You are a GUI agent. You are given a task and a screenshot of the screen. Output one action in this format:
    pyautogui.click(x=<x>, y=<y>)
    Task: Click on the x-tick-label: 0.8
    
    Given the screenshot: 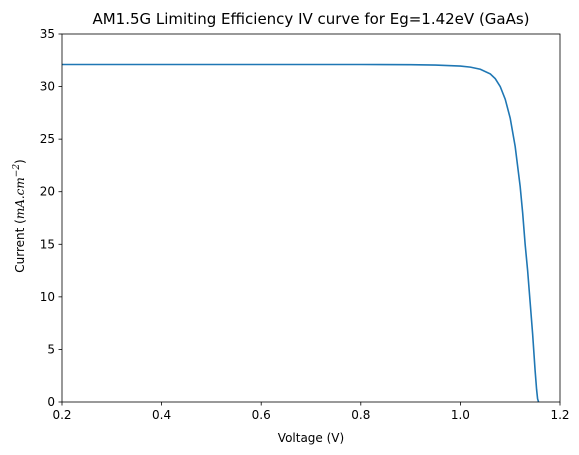 What is the action you would take?
    pyautogui.click(x=360, y=415)
    